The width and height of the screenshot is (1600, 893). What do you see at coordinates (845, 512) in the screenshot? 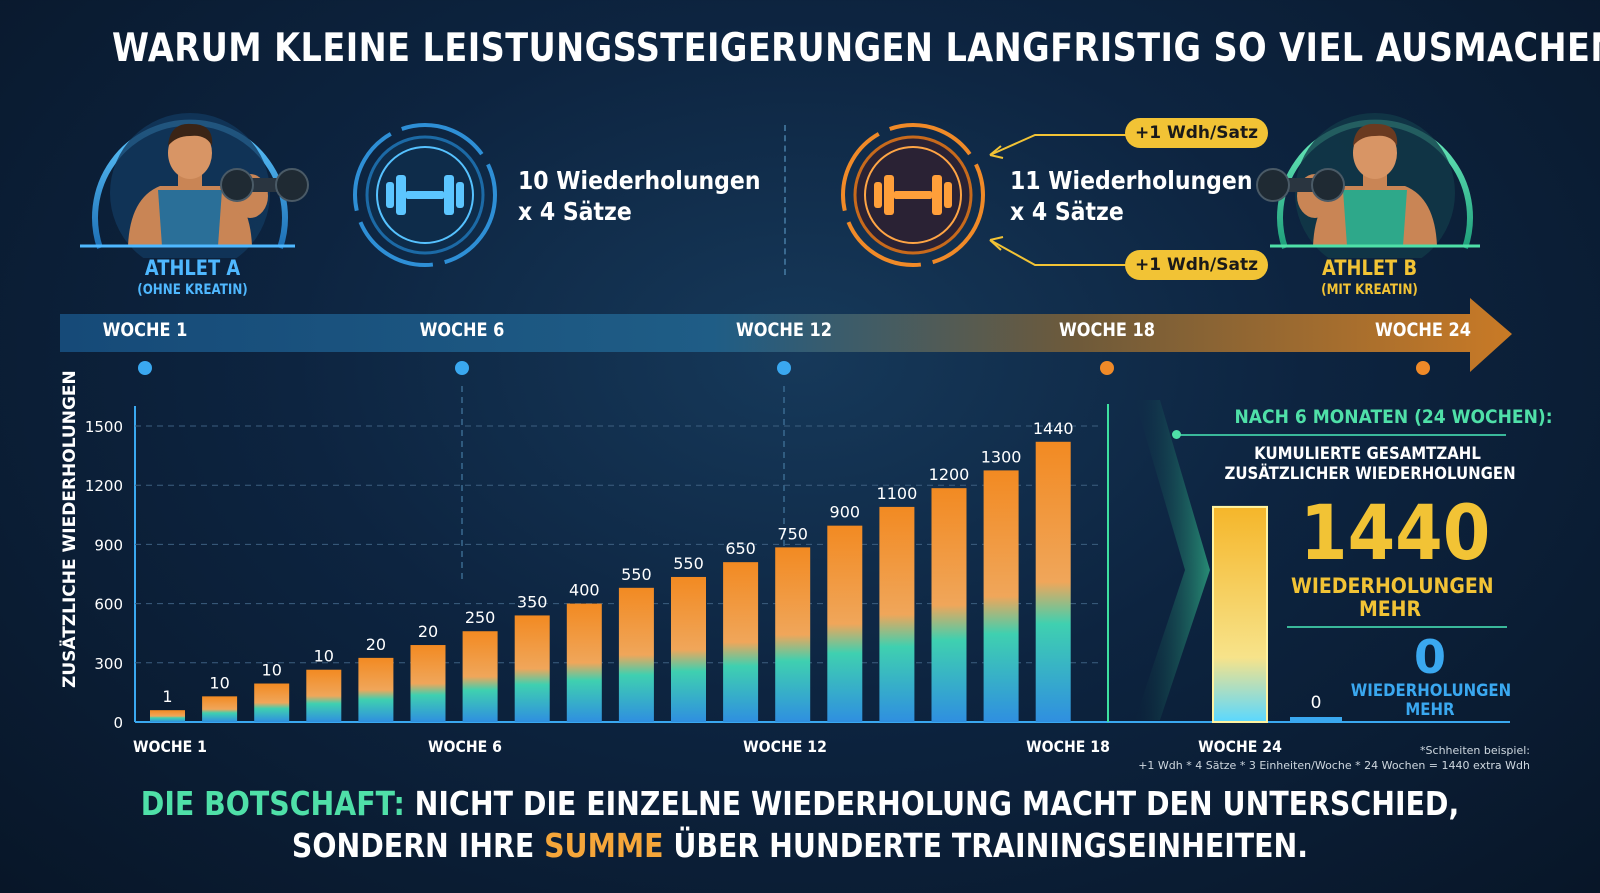
I see `bar-value-label: 900` at bounding box center [845, 512].